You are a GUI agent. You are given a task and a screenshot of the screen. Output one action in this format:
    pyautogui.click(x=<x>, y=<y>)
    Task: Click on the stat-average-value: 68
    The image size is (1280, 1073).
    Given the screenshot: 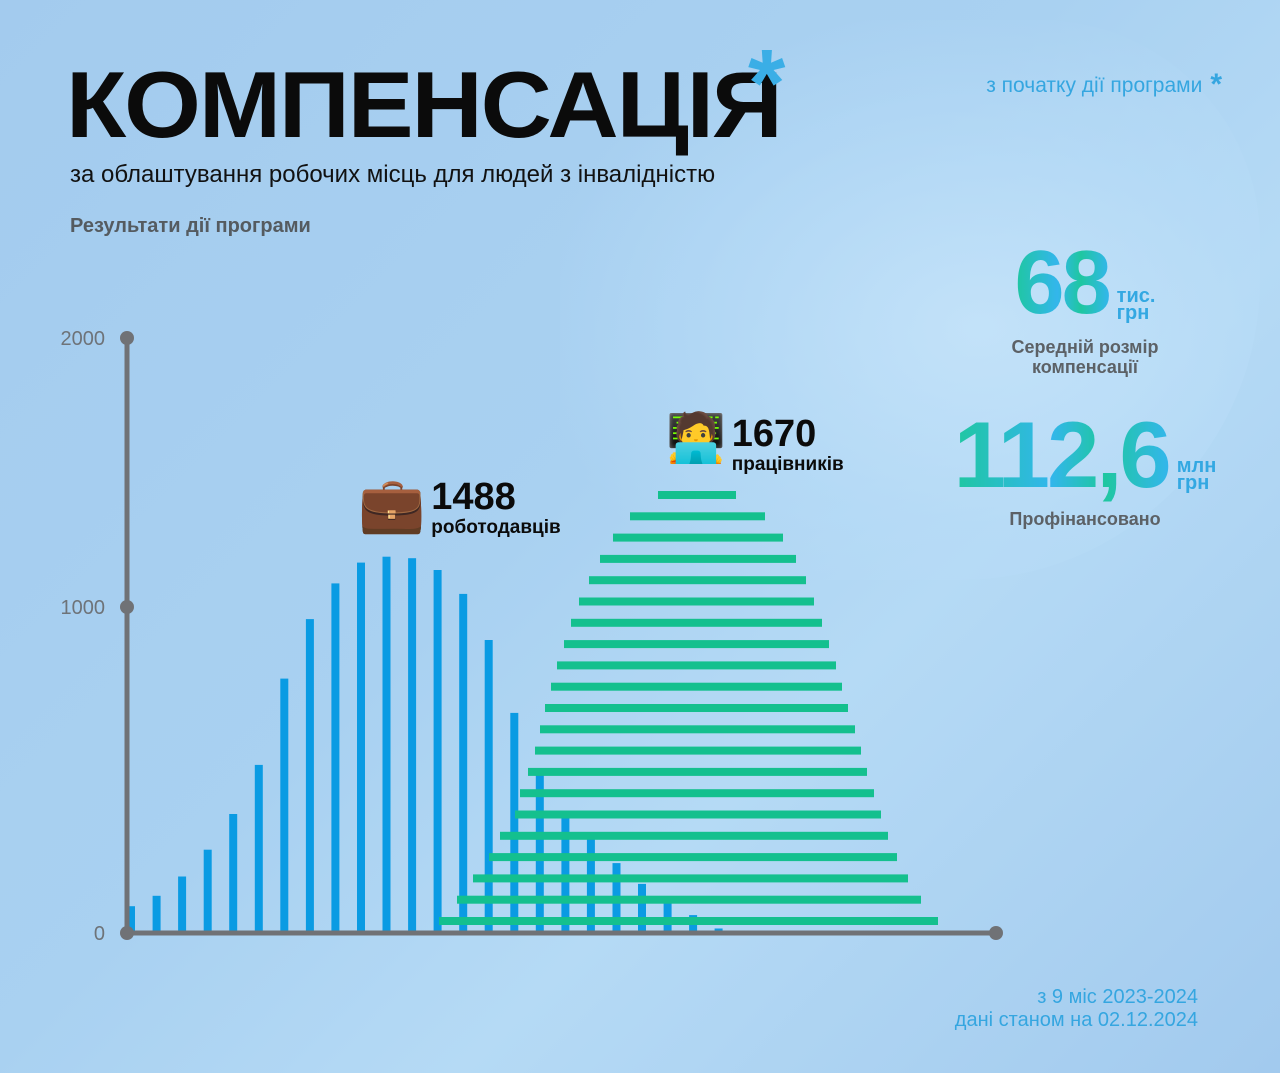 What is the action you would take?
    pyautogui.click(x=1063, y=283)
    